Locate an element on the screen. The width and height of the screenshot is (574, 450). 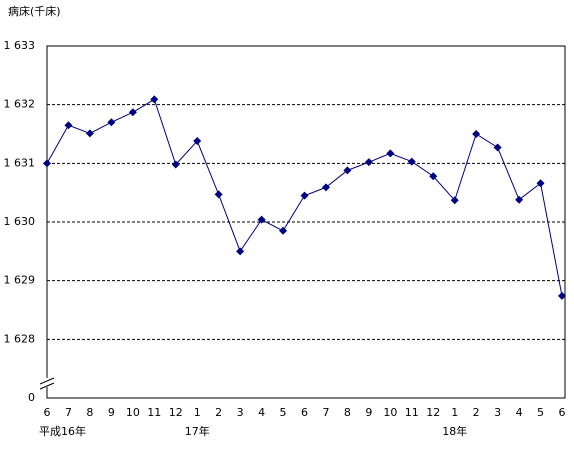
group-label: 18年 is located at coordinates (454, 431).